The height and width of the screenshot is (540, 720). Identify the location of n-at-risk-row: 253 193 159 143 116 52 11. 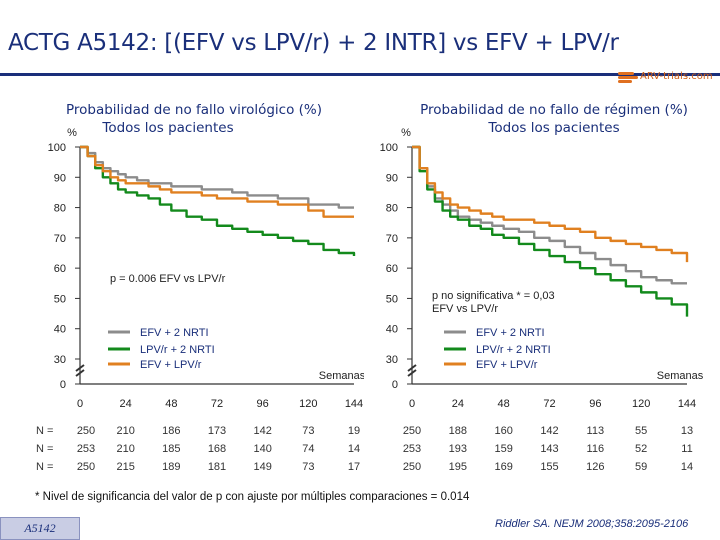
(550, 450).